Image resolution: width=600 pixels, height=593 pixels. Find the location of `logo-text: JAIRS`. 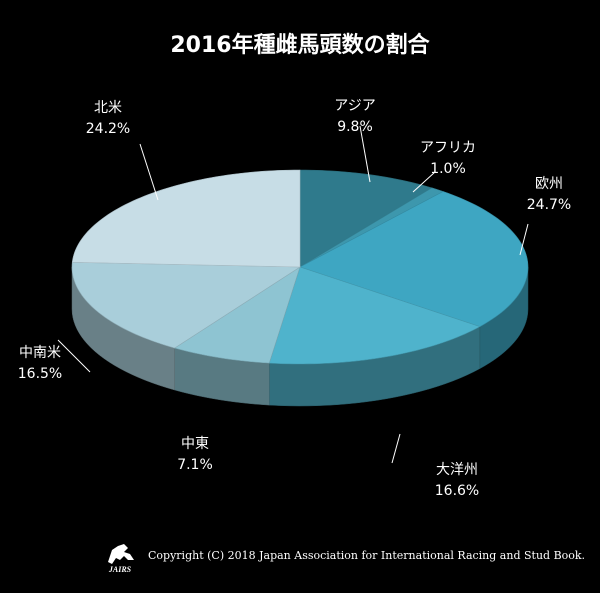

logo-text: JAIRS is located at coordinates (120, 569).